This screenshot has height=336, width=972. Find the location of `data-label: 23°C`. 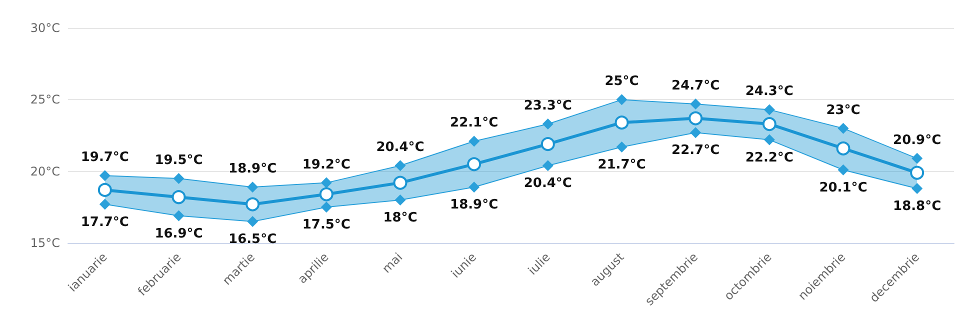

data-label: 23°C is located at coordinates (843, 110).